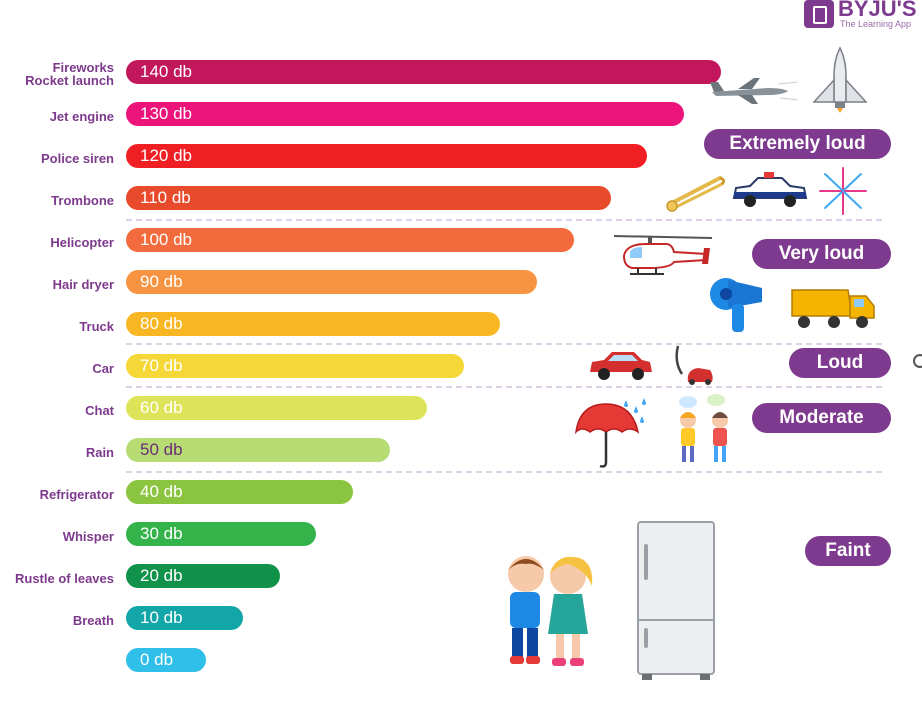 This screenshot has height=709, width=922. I want to click on decibel-value-label: 140 db, so click(166, 71).